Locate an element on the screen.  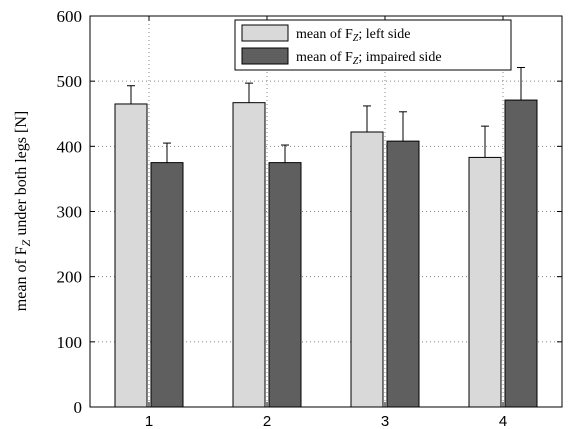
y-tick-label-100: 100 is located at coordinates (70, 342).